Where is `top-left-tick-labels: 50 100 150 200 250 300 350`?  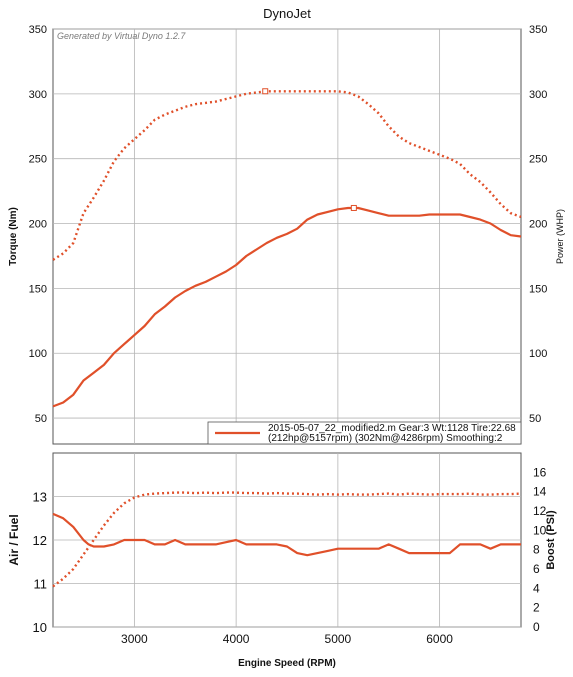 top-left-tick-labels: 50 100 150 200 250 300 350 is located at coordinates (38, 224).